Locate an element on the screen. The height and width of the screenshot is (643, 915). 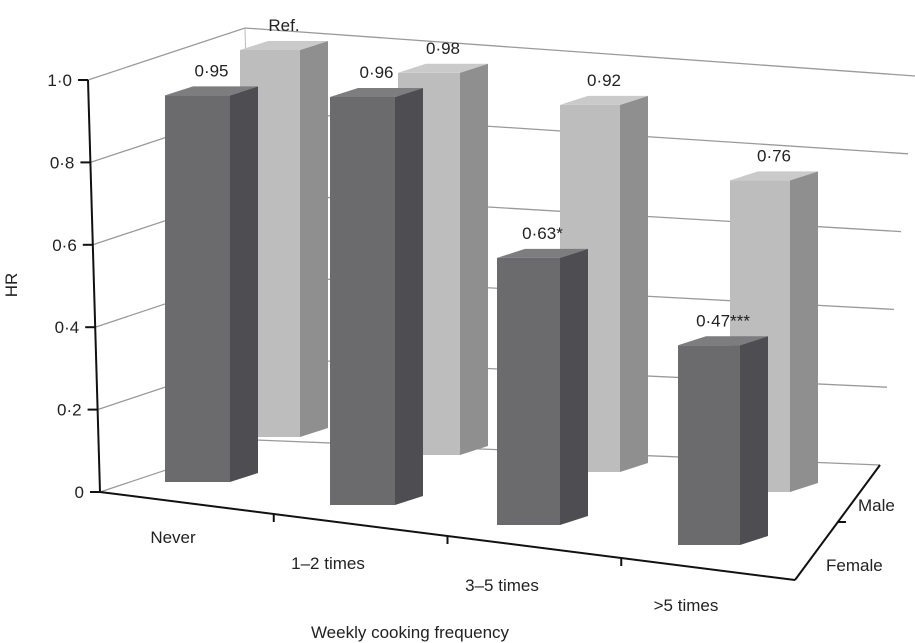
x-tick-label: Never is located at coordinates (173, 537).